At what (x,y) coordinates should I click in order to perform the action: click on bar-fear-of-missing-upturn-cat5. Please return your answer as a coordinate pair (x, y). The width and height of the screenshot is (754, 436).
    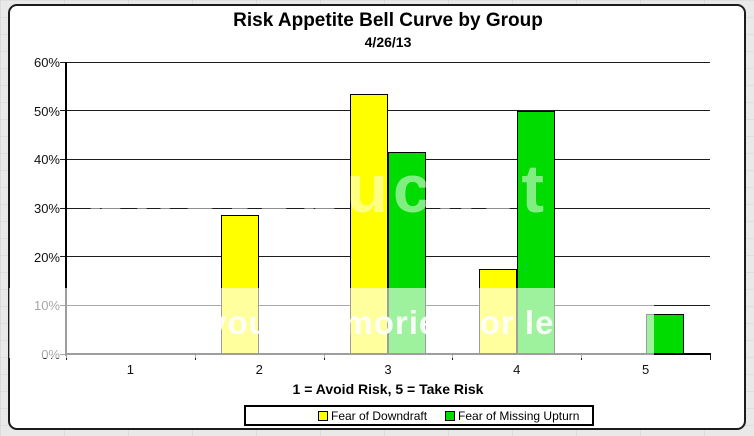
    Looking at the image, I should click on (664, 333).